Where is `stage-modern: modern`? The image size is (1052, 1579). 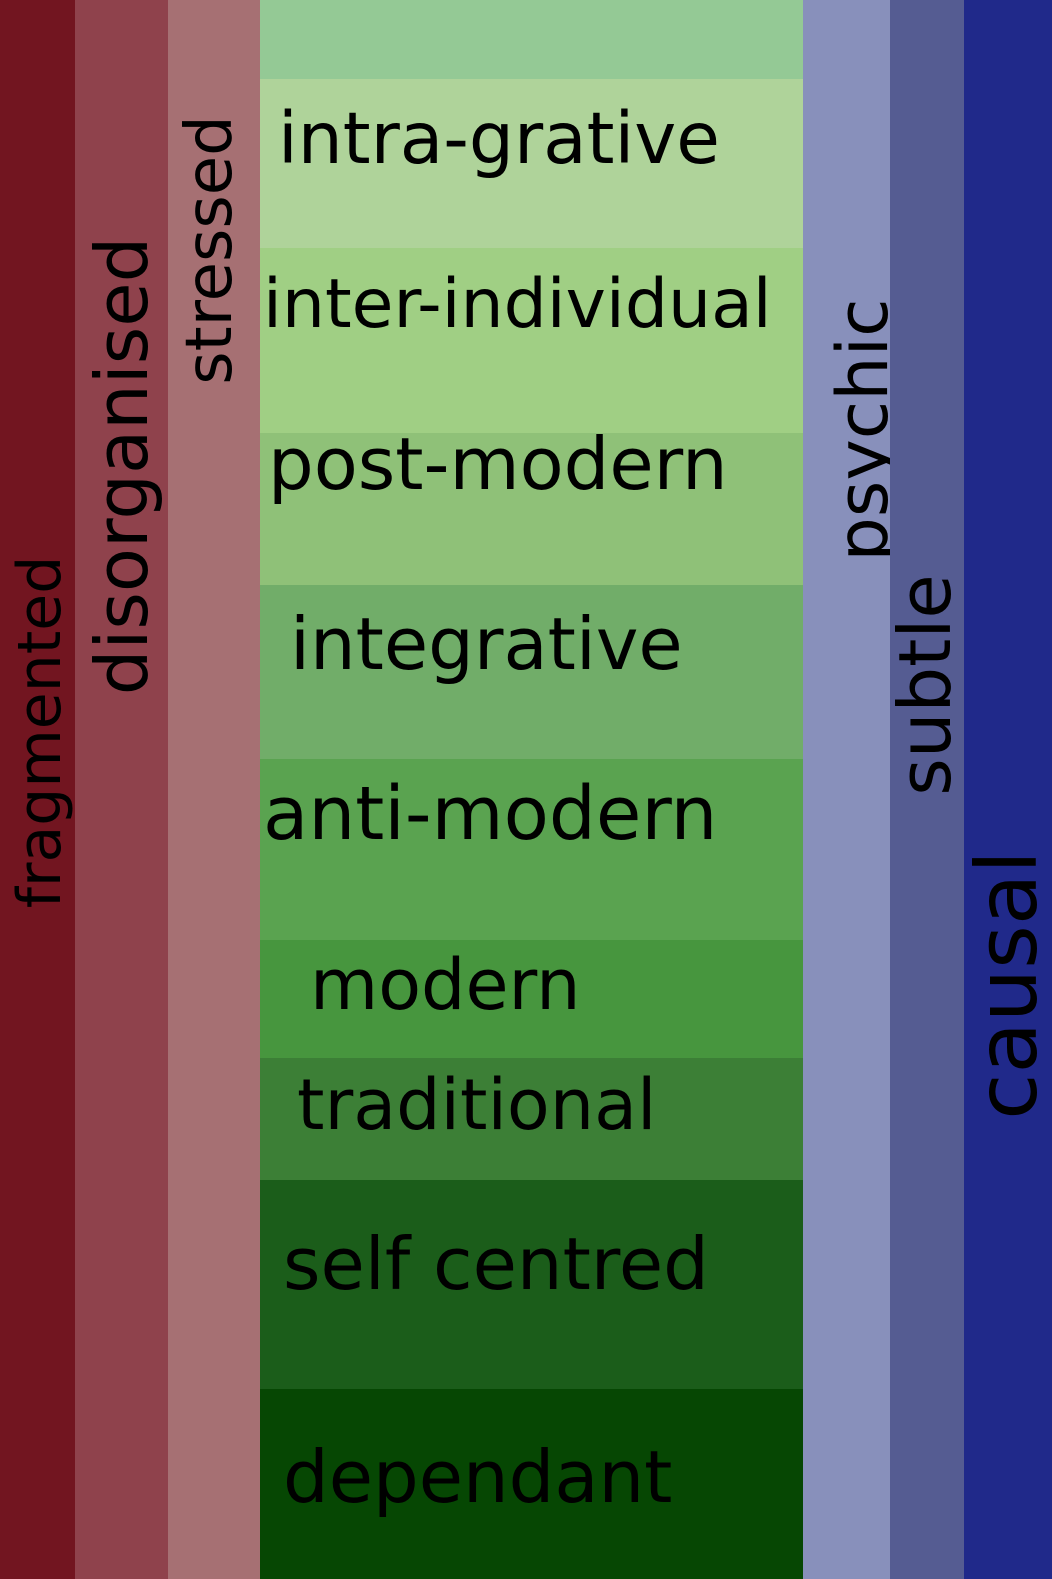
stage-modern: modern is located at coordinates (531, 999).